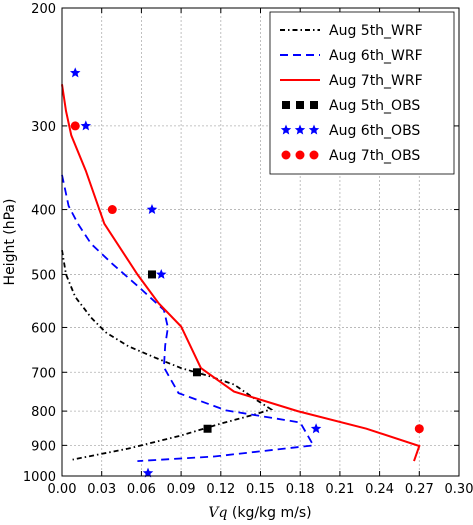  I want to click on y-axis-title: Height (hPa), so click(10, 242).